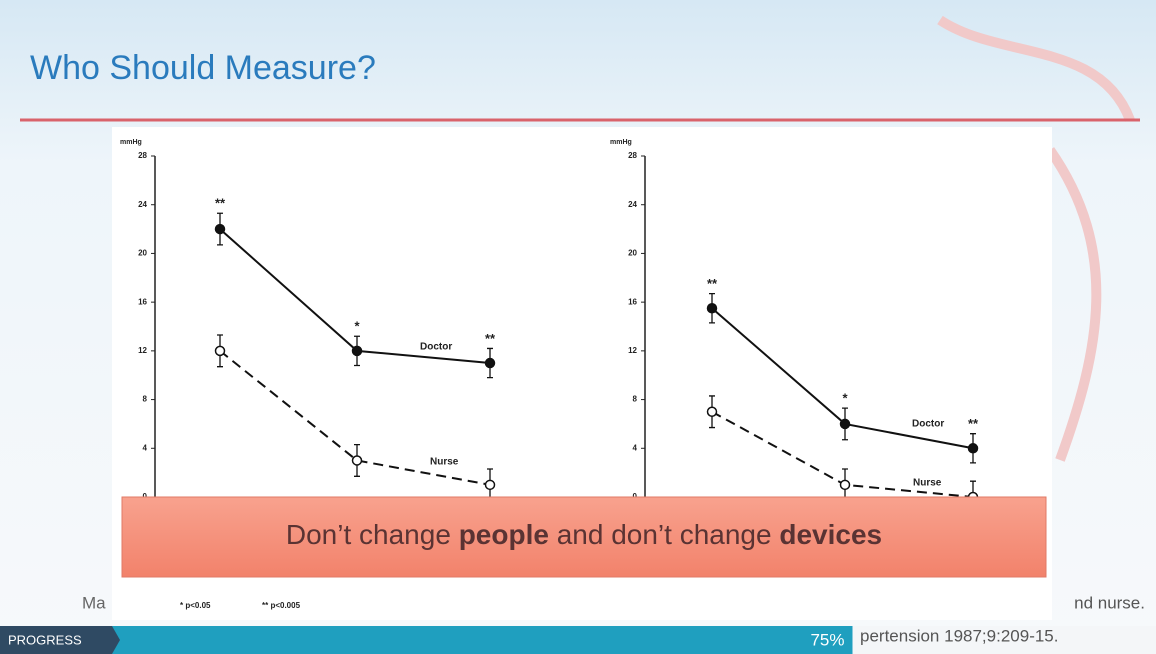  What do you see at coordinates (1109, 602) in the screenshot?
I see `footnote: nd nurse.` at bounding box center [1109, 602].